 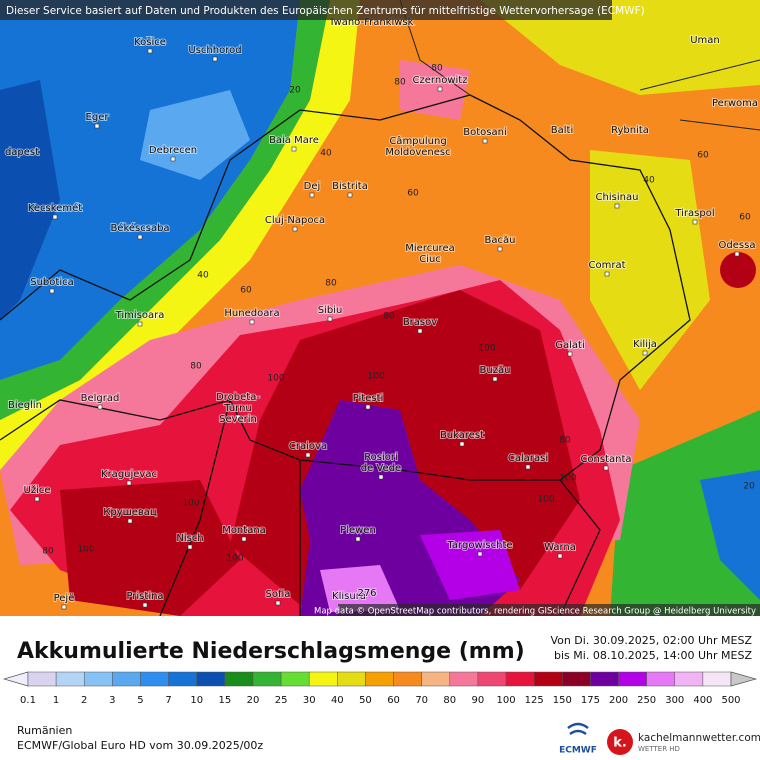 What do you see at coordinates (130, 512) in the screenshot?
I see `city-label: Крушевац` at bounding box center [130, 512].